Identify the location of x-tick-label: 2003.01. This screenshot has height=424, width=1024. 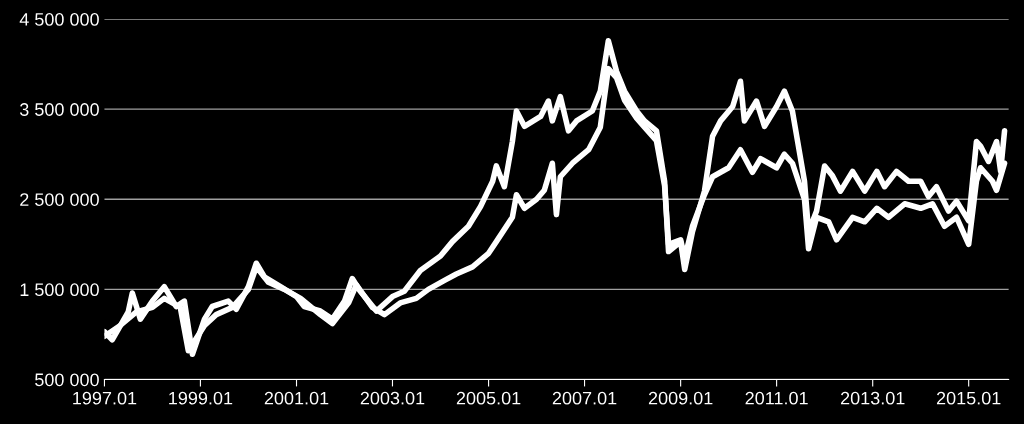
(392, 398).